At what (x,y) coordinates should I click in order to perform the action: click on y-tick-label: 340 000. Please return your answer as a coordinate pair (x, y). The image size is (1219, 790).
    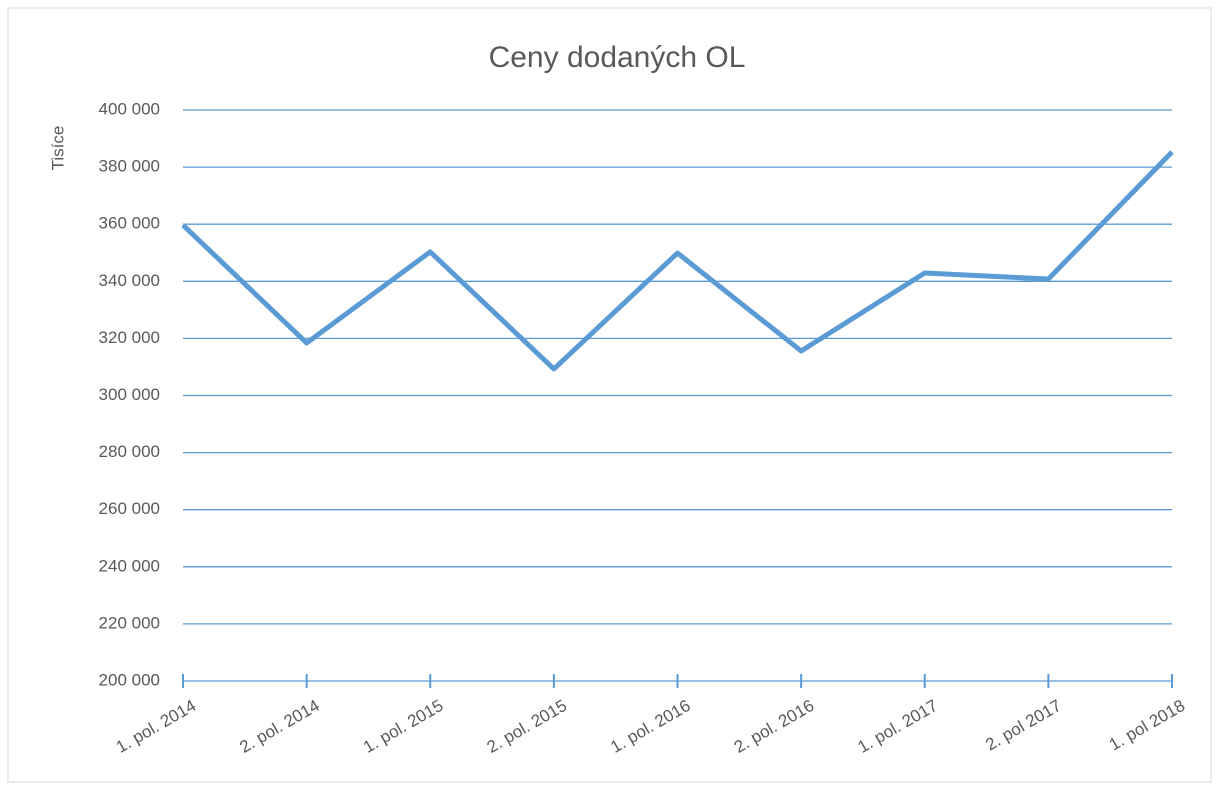
    Looking at the image, I should click on (129, 280).